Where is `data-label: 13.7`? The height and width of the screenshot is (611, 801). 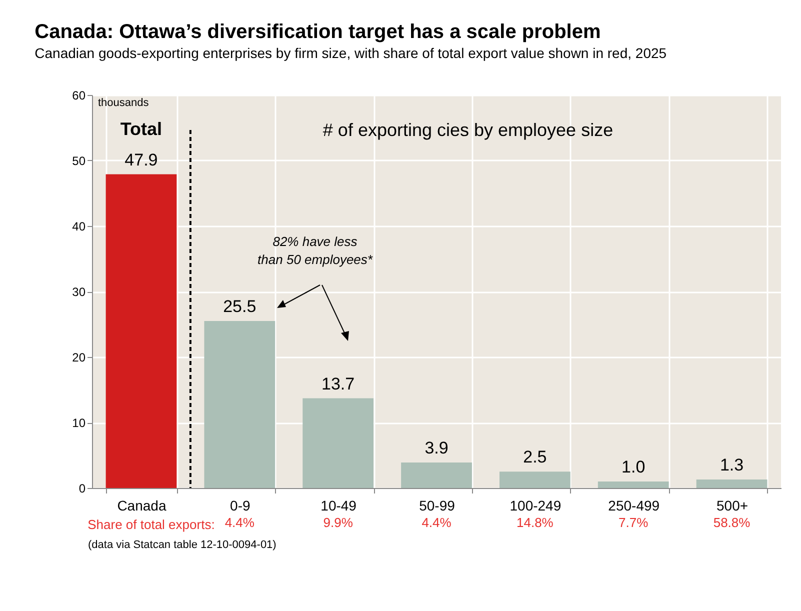
data-label: 13.7 is located at coordinates (338, 384).